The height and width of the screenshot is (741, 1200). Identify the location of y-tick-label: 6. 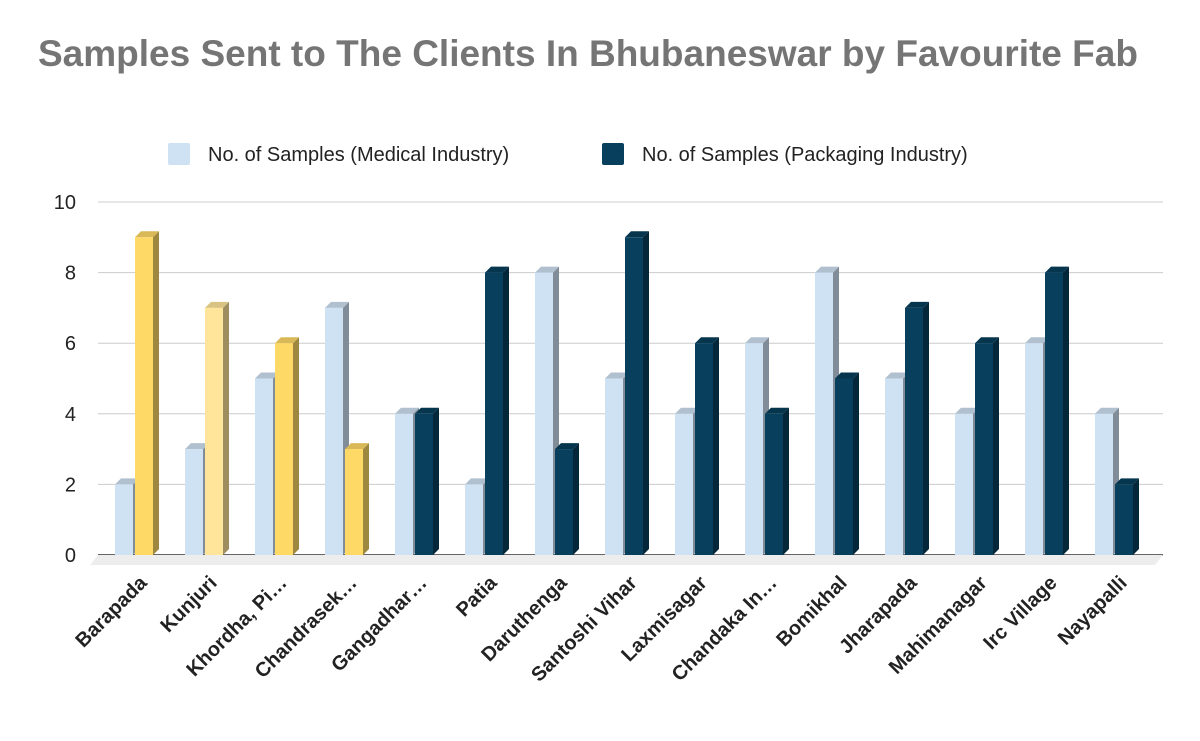
(70, 344).